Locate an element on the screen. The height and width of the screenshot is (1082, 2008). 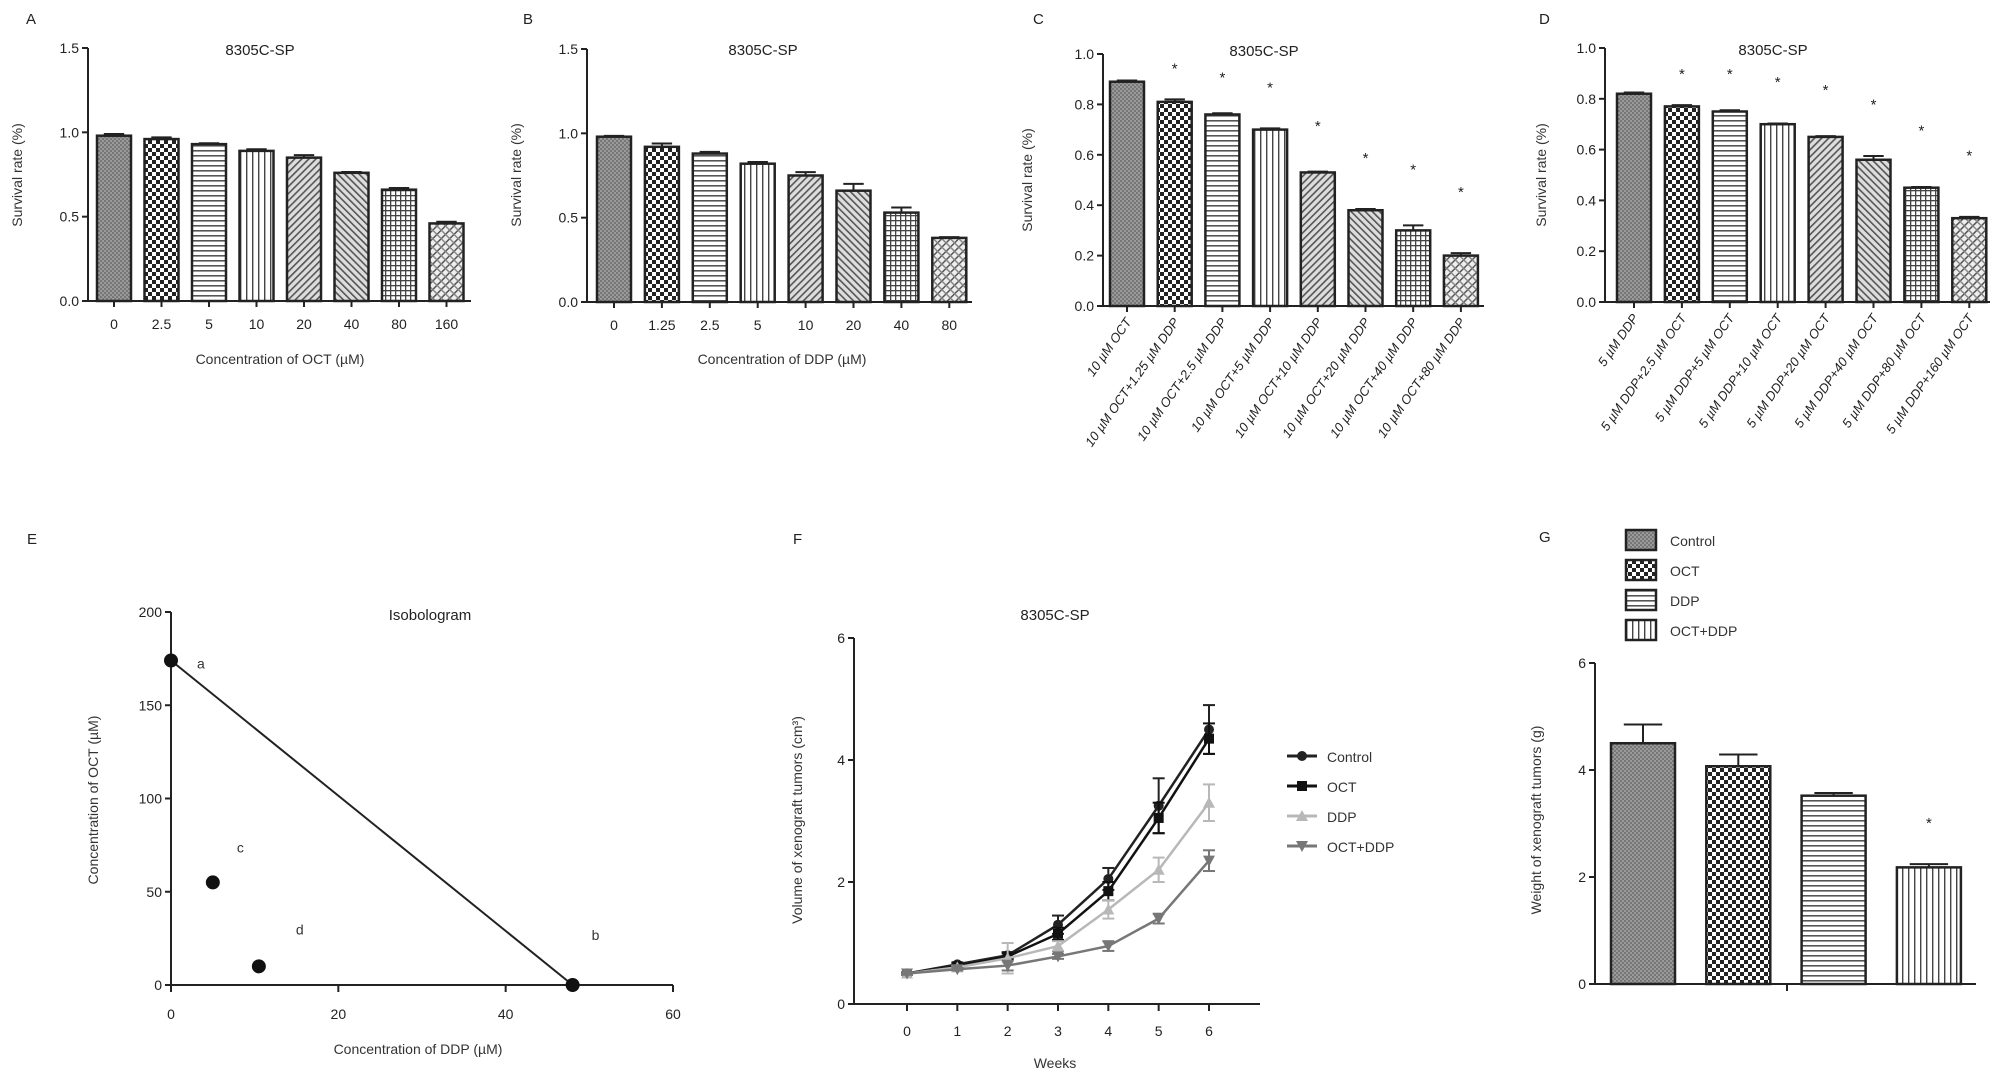
y-tick-label: 0.6 is located at coordinates (1587, 150).